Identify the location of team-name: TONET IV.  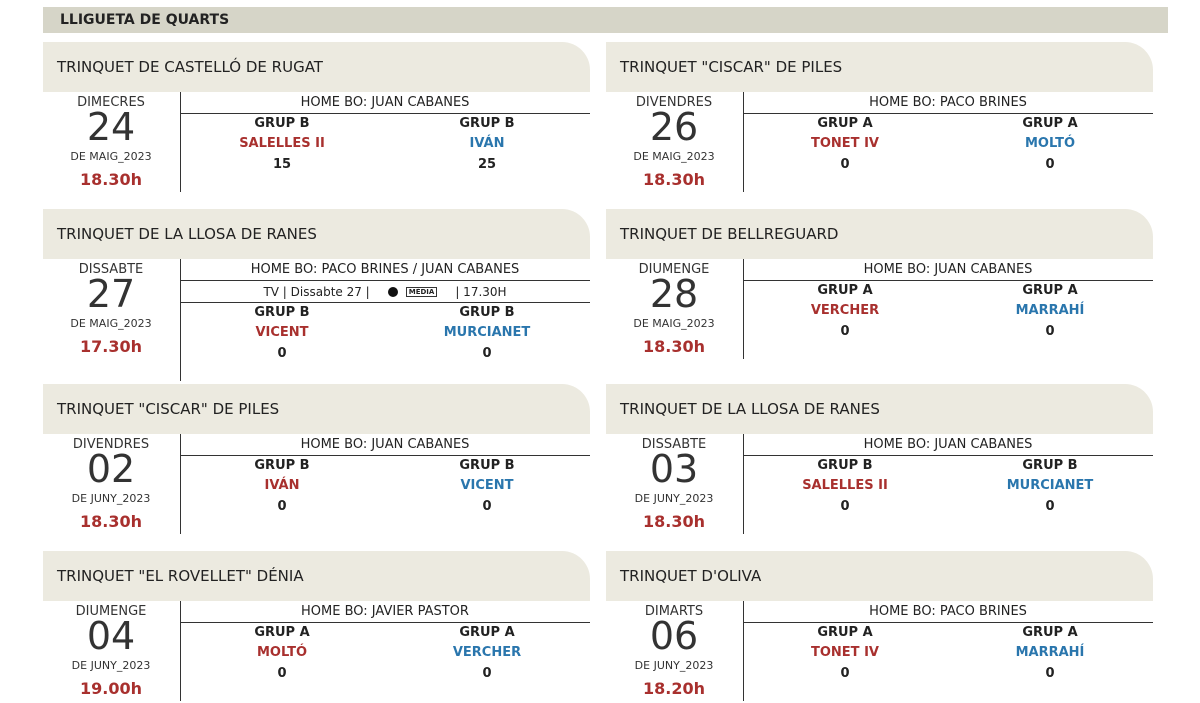
(845, 143).